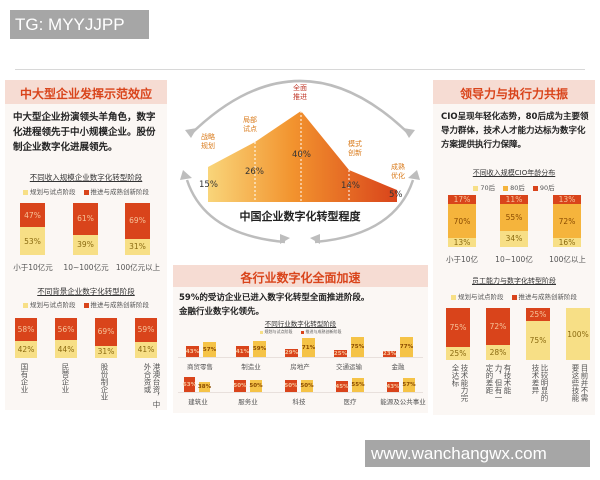  What do you see at coordinates (86, 92) in the screenshot?
I see `left-panel-title: 中大型企业发挥示范效应` at bounding box center [86, 92].